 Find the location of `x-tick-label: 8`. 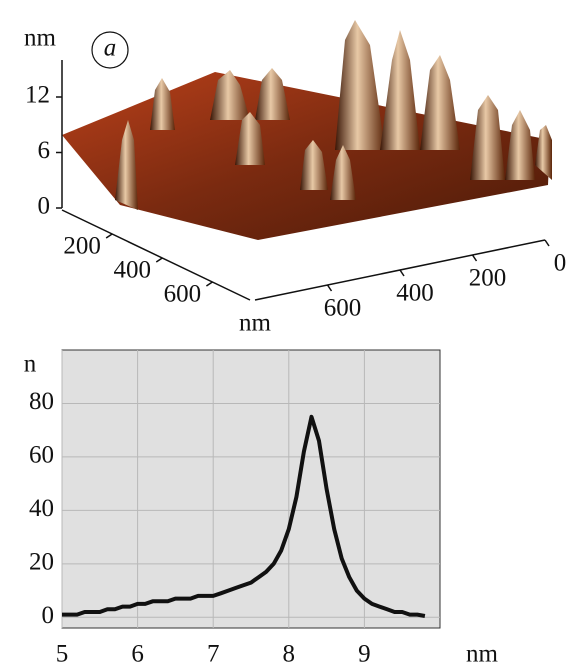

x-tick-label: 8 is located at coordinates (289, 654).